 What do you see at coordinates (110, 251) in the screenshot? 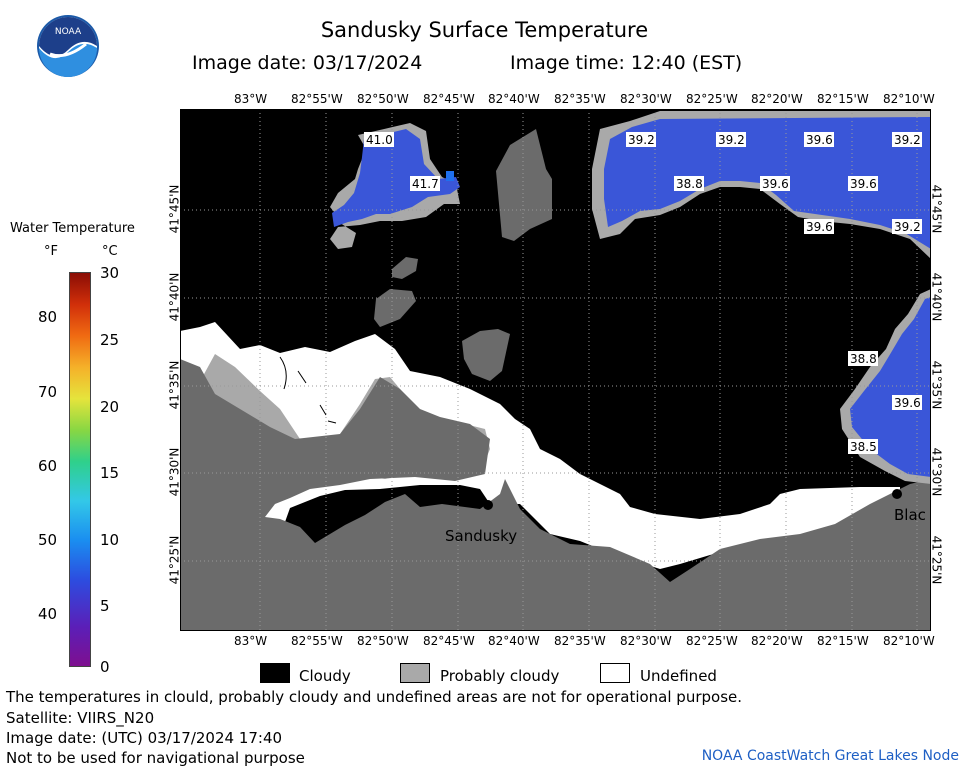
I see `unit-celsius: °C` at bounding box center [110, 251].